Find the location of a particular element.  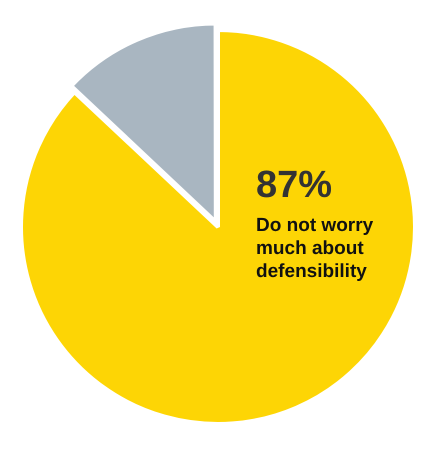

data-label: 87% is located at coordinates (294, 185).